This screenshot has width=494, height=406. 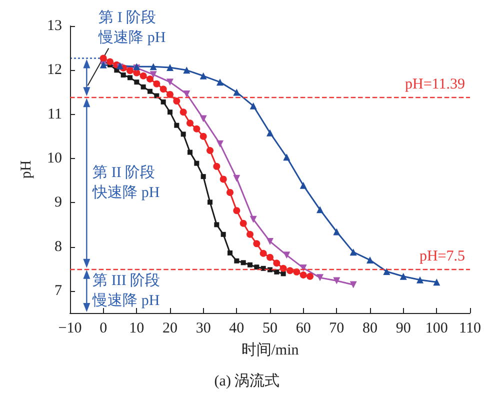 What do you see at coordinates (55, 114) in the screenshot?
I see `y-tick-label: 11` at bounding box center [55, 114].